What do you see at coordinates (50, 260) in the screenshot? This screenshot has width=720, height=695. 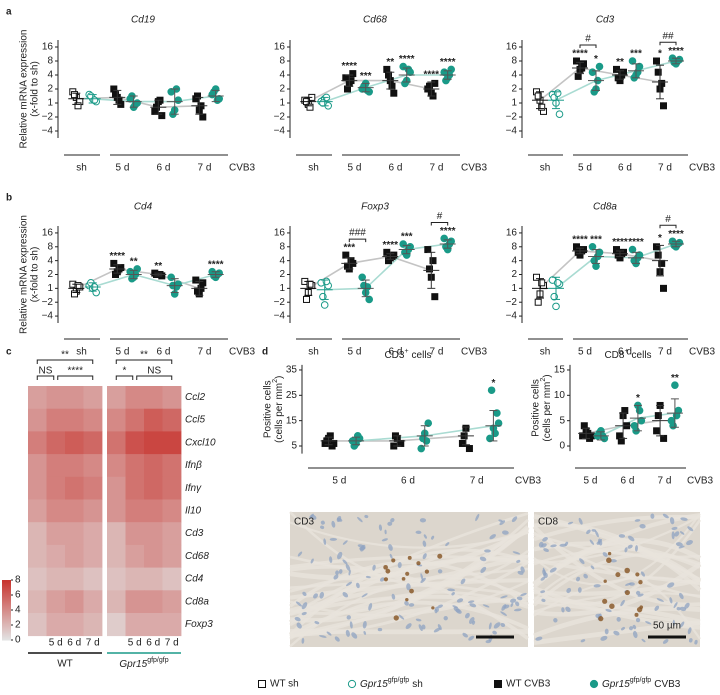 I see `y-tick-label: 4` at bounding box center [50, 260].